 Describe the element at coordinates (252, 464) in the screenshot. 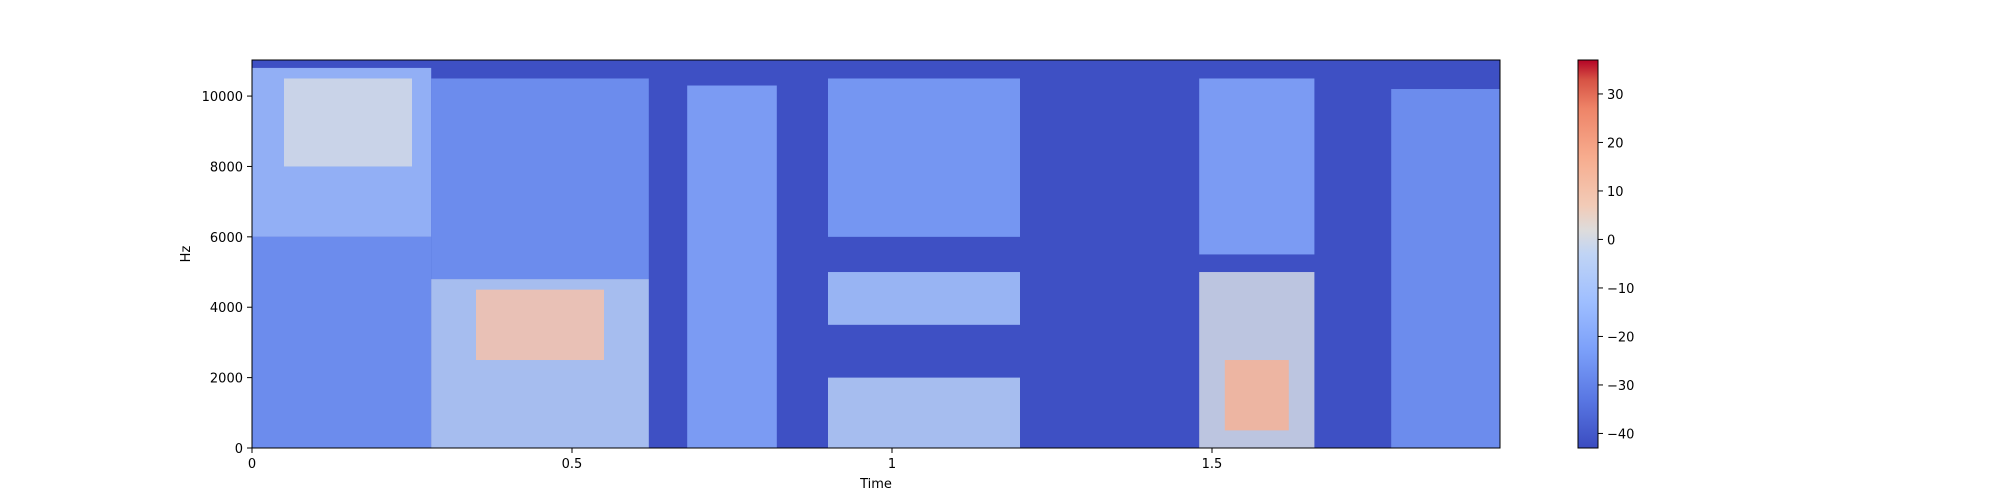

I see `x-tick-label: 0` at that location.